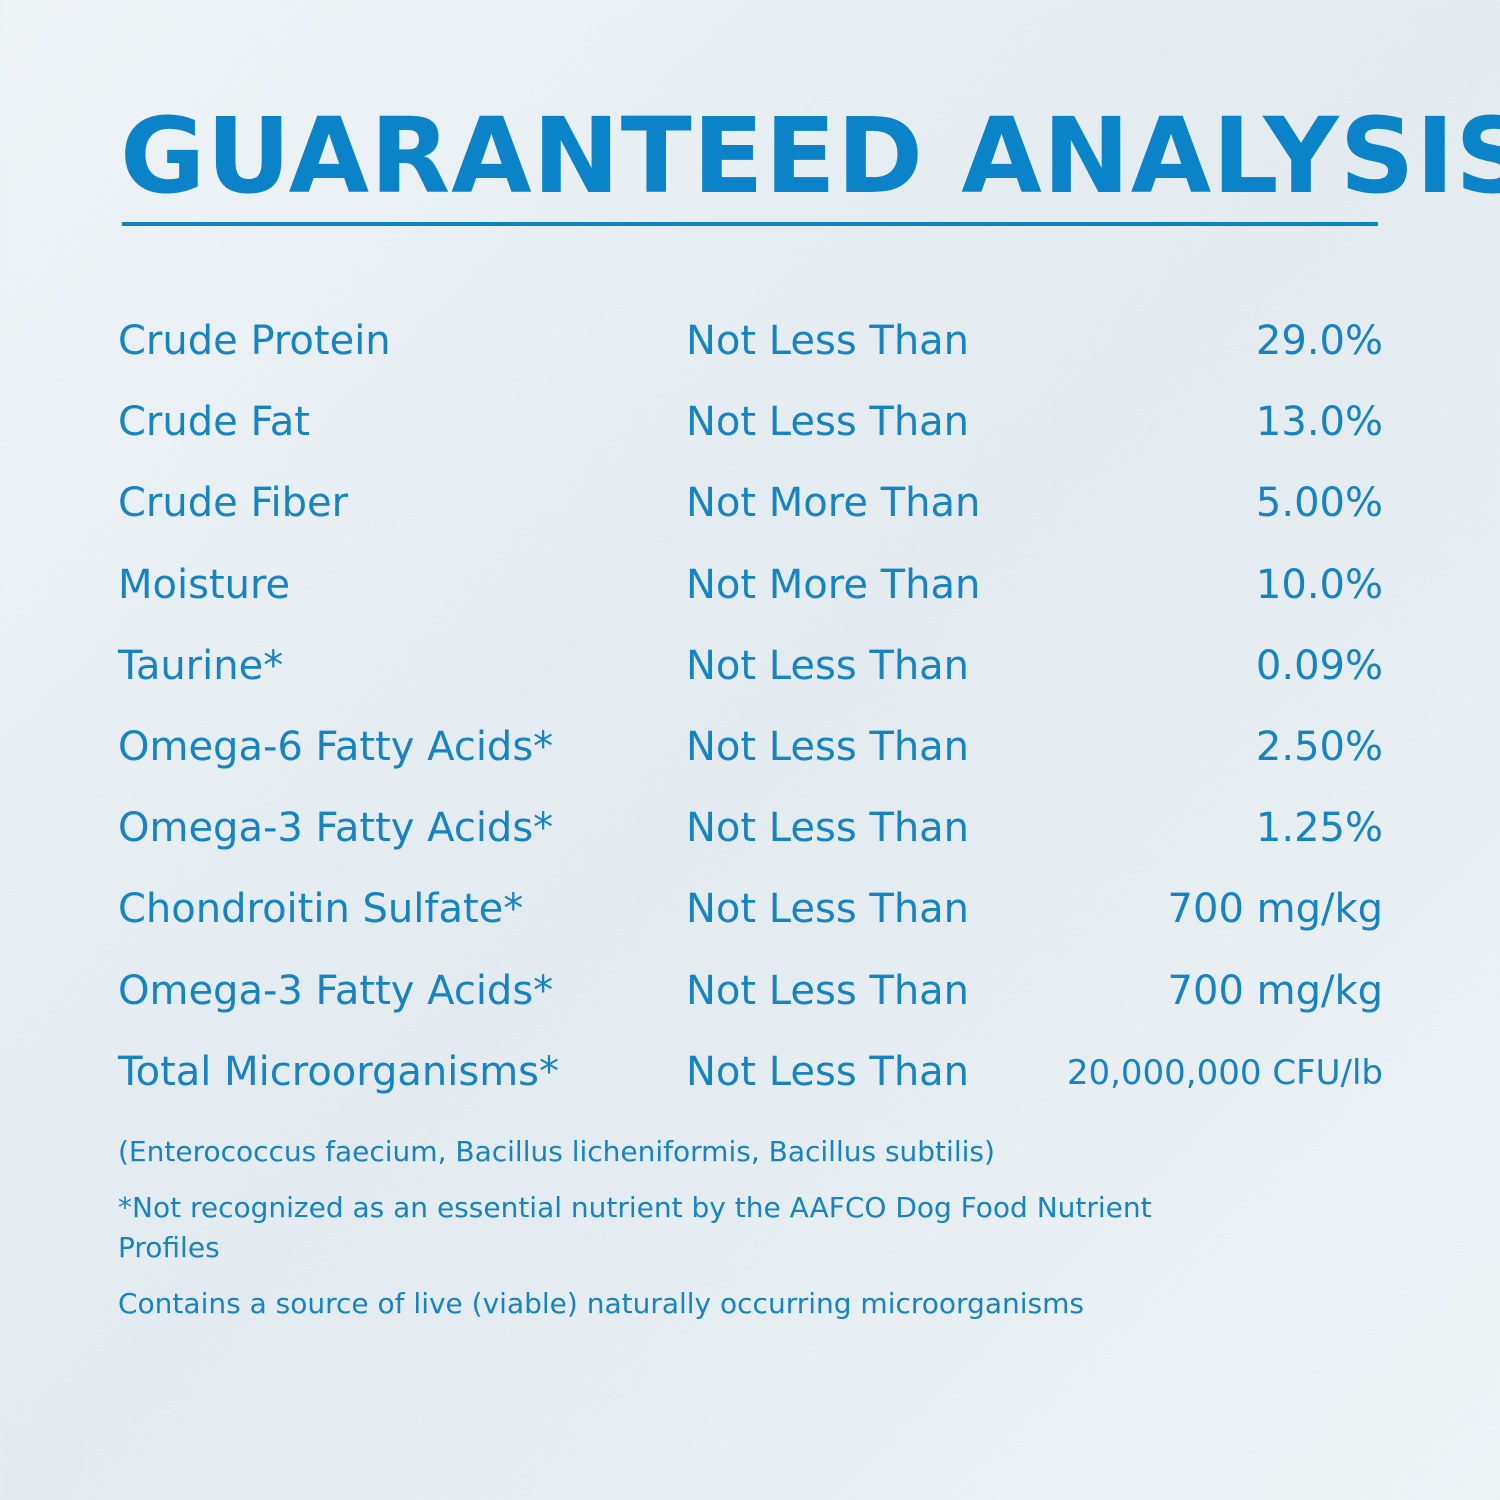 This screenshot has height=1500, width=1500. I want to click on nutrient: Crude Fat, so click(214, 422).